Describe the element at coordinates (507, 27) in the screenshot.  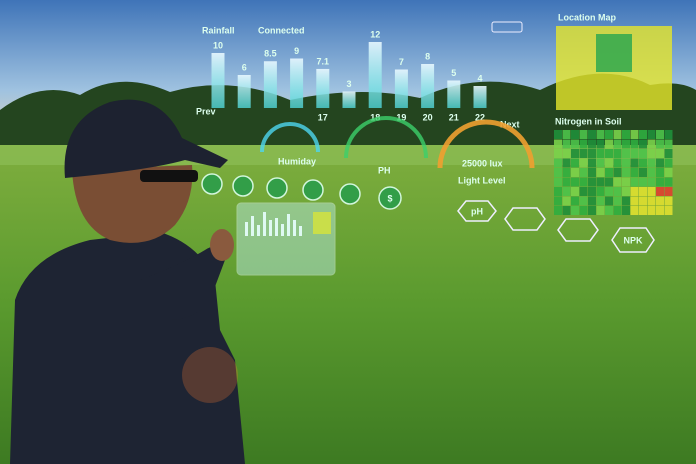
I see `battery` at that location.